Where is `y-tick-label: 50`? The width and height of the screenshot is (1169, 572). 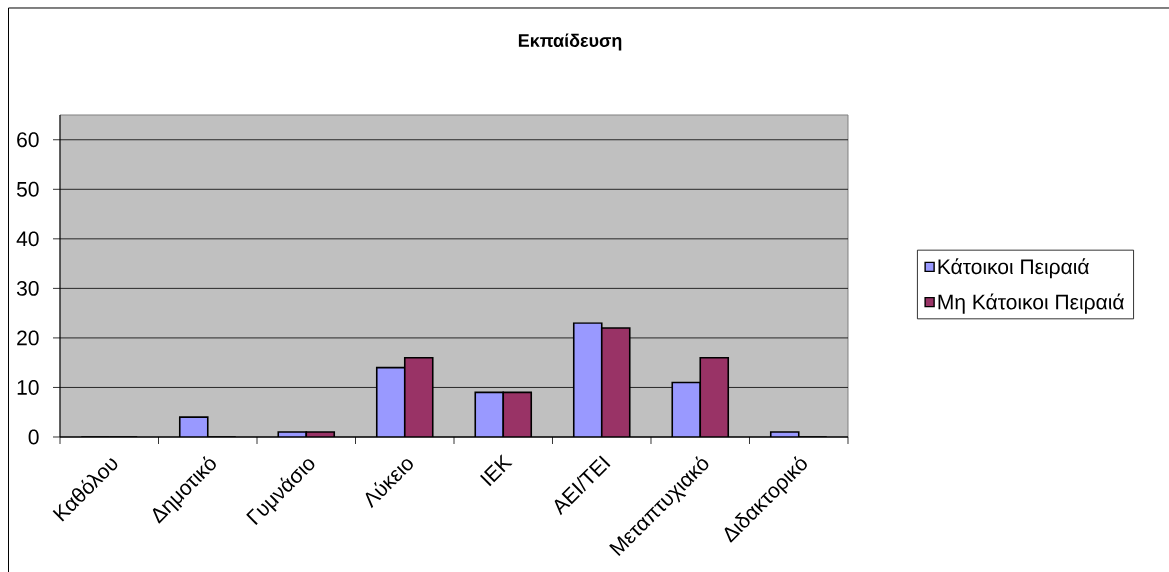 y-tick-label: 50 is located at coordinates (27, 189).